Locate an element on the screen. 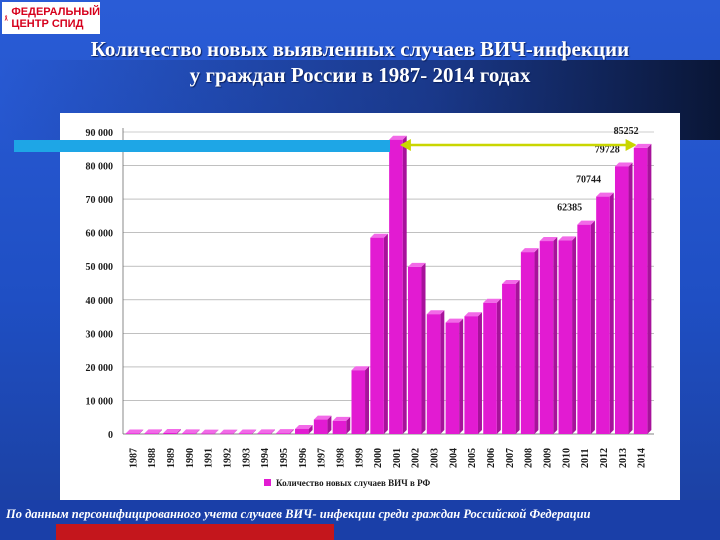 The height and width of the screenshot is (540, 720). x-tick-label: 1998 is located at coordinates (340, 458).